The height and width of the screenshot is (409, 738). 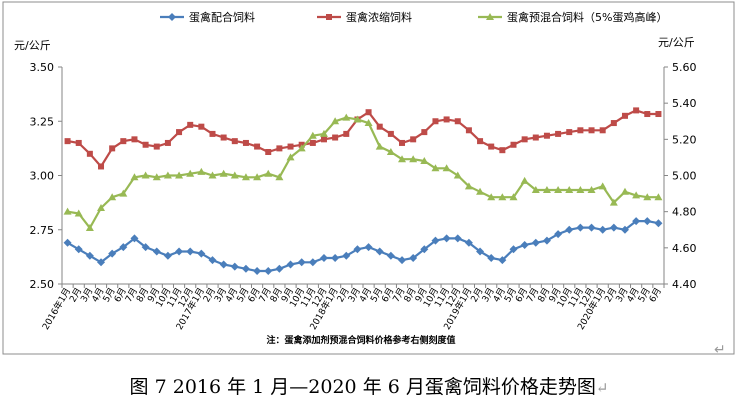 I want to click on y-right-tick-label: 4.80, so click(x=684, y=212).